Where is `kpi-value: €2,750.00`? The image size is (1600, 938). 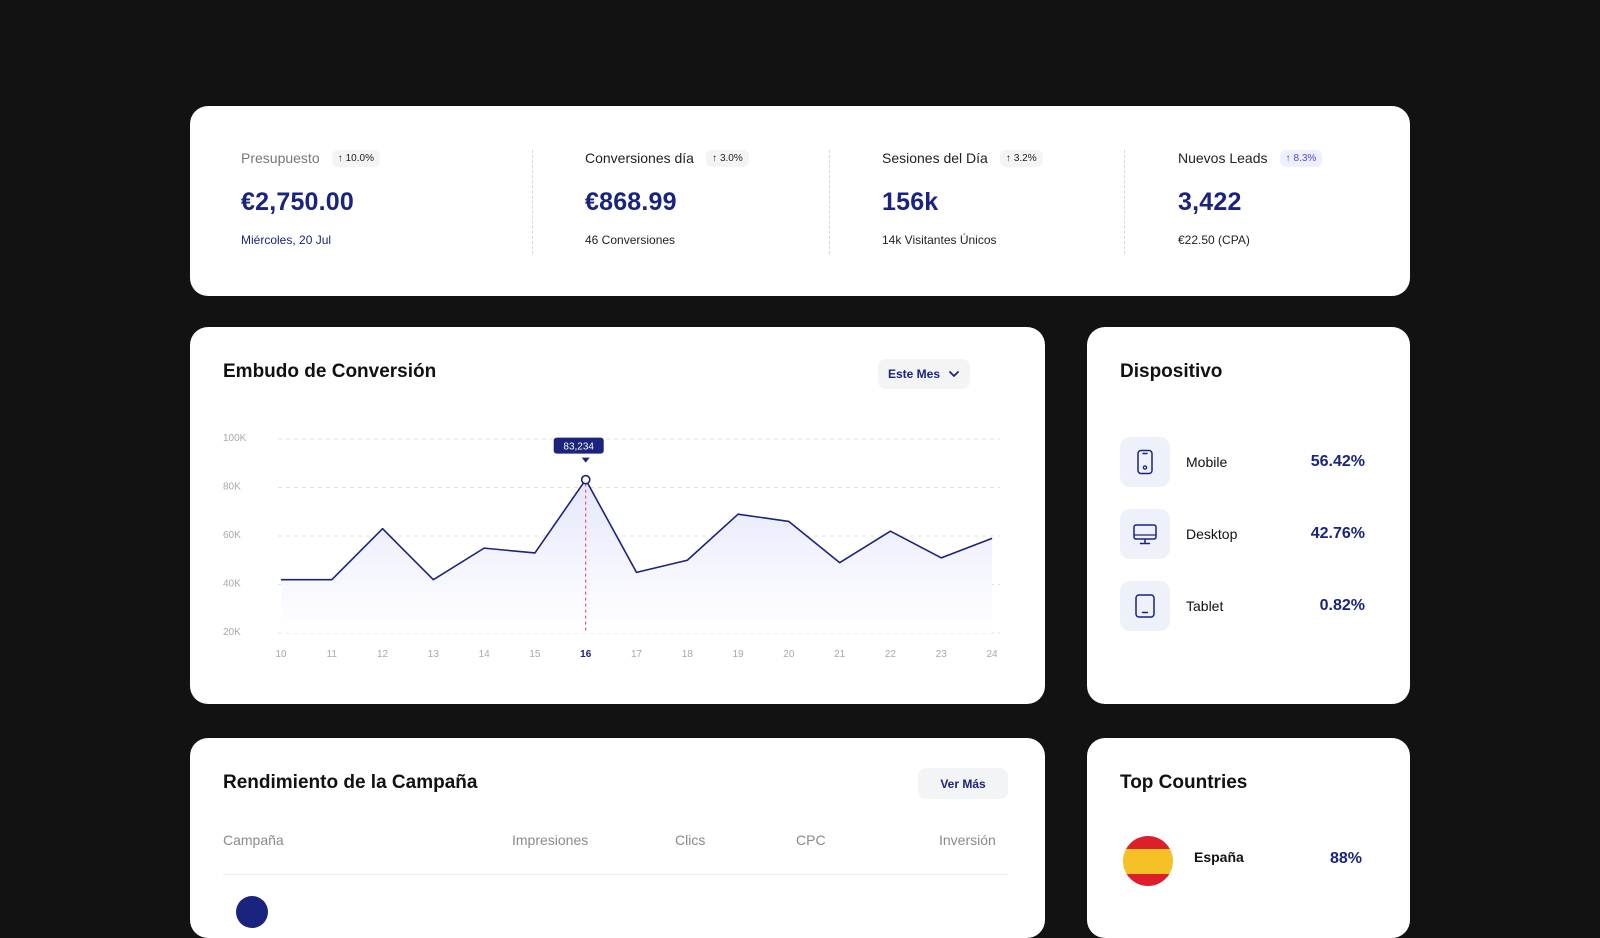 kpi-value: €2,750.00 is located at coordinates (310, 202).